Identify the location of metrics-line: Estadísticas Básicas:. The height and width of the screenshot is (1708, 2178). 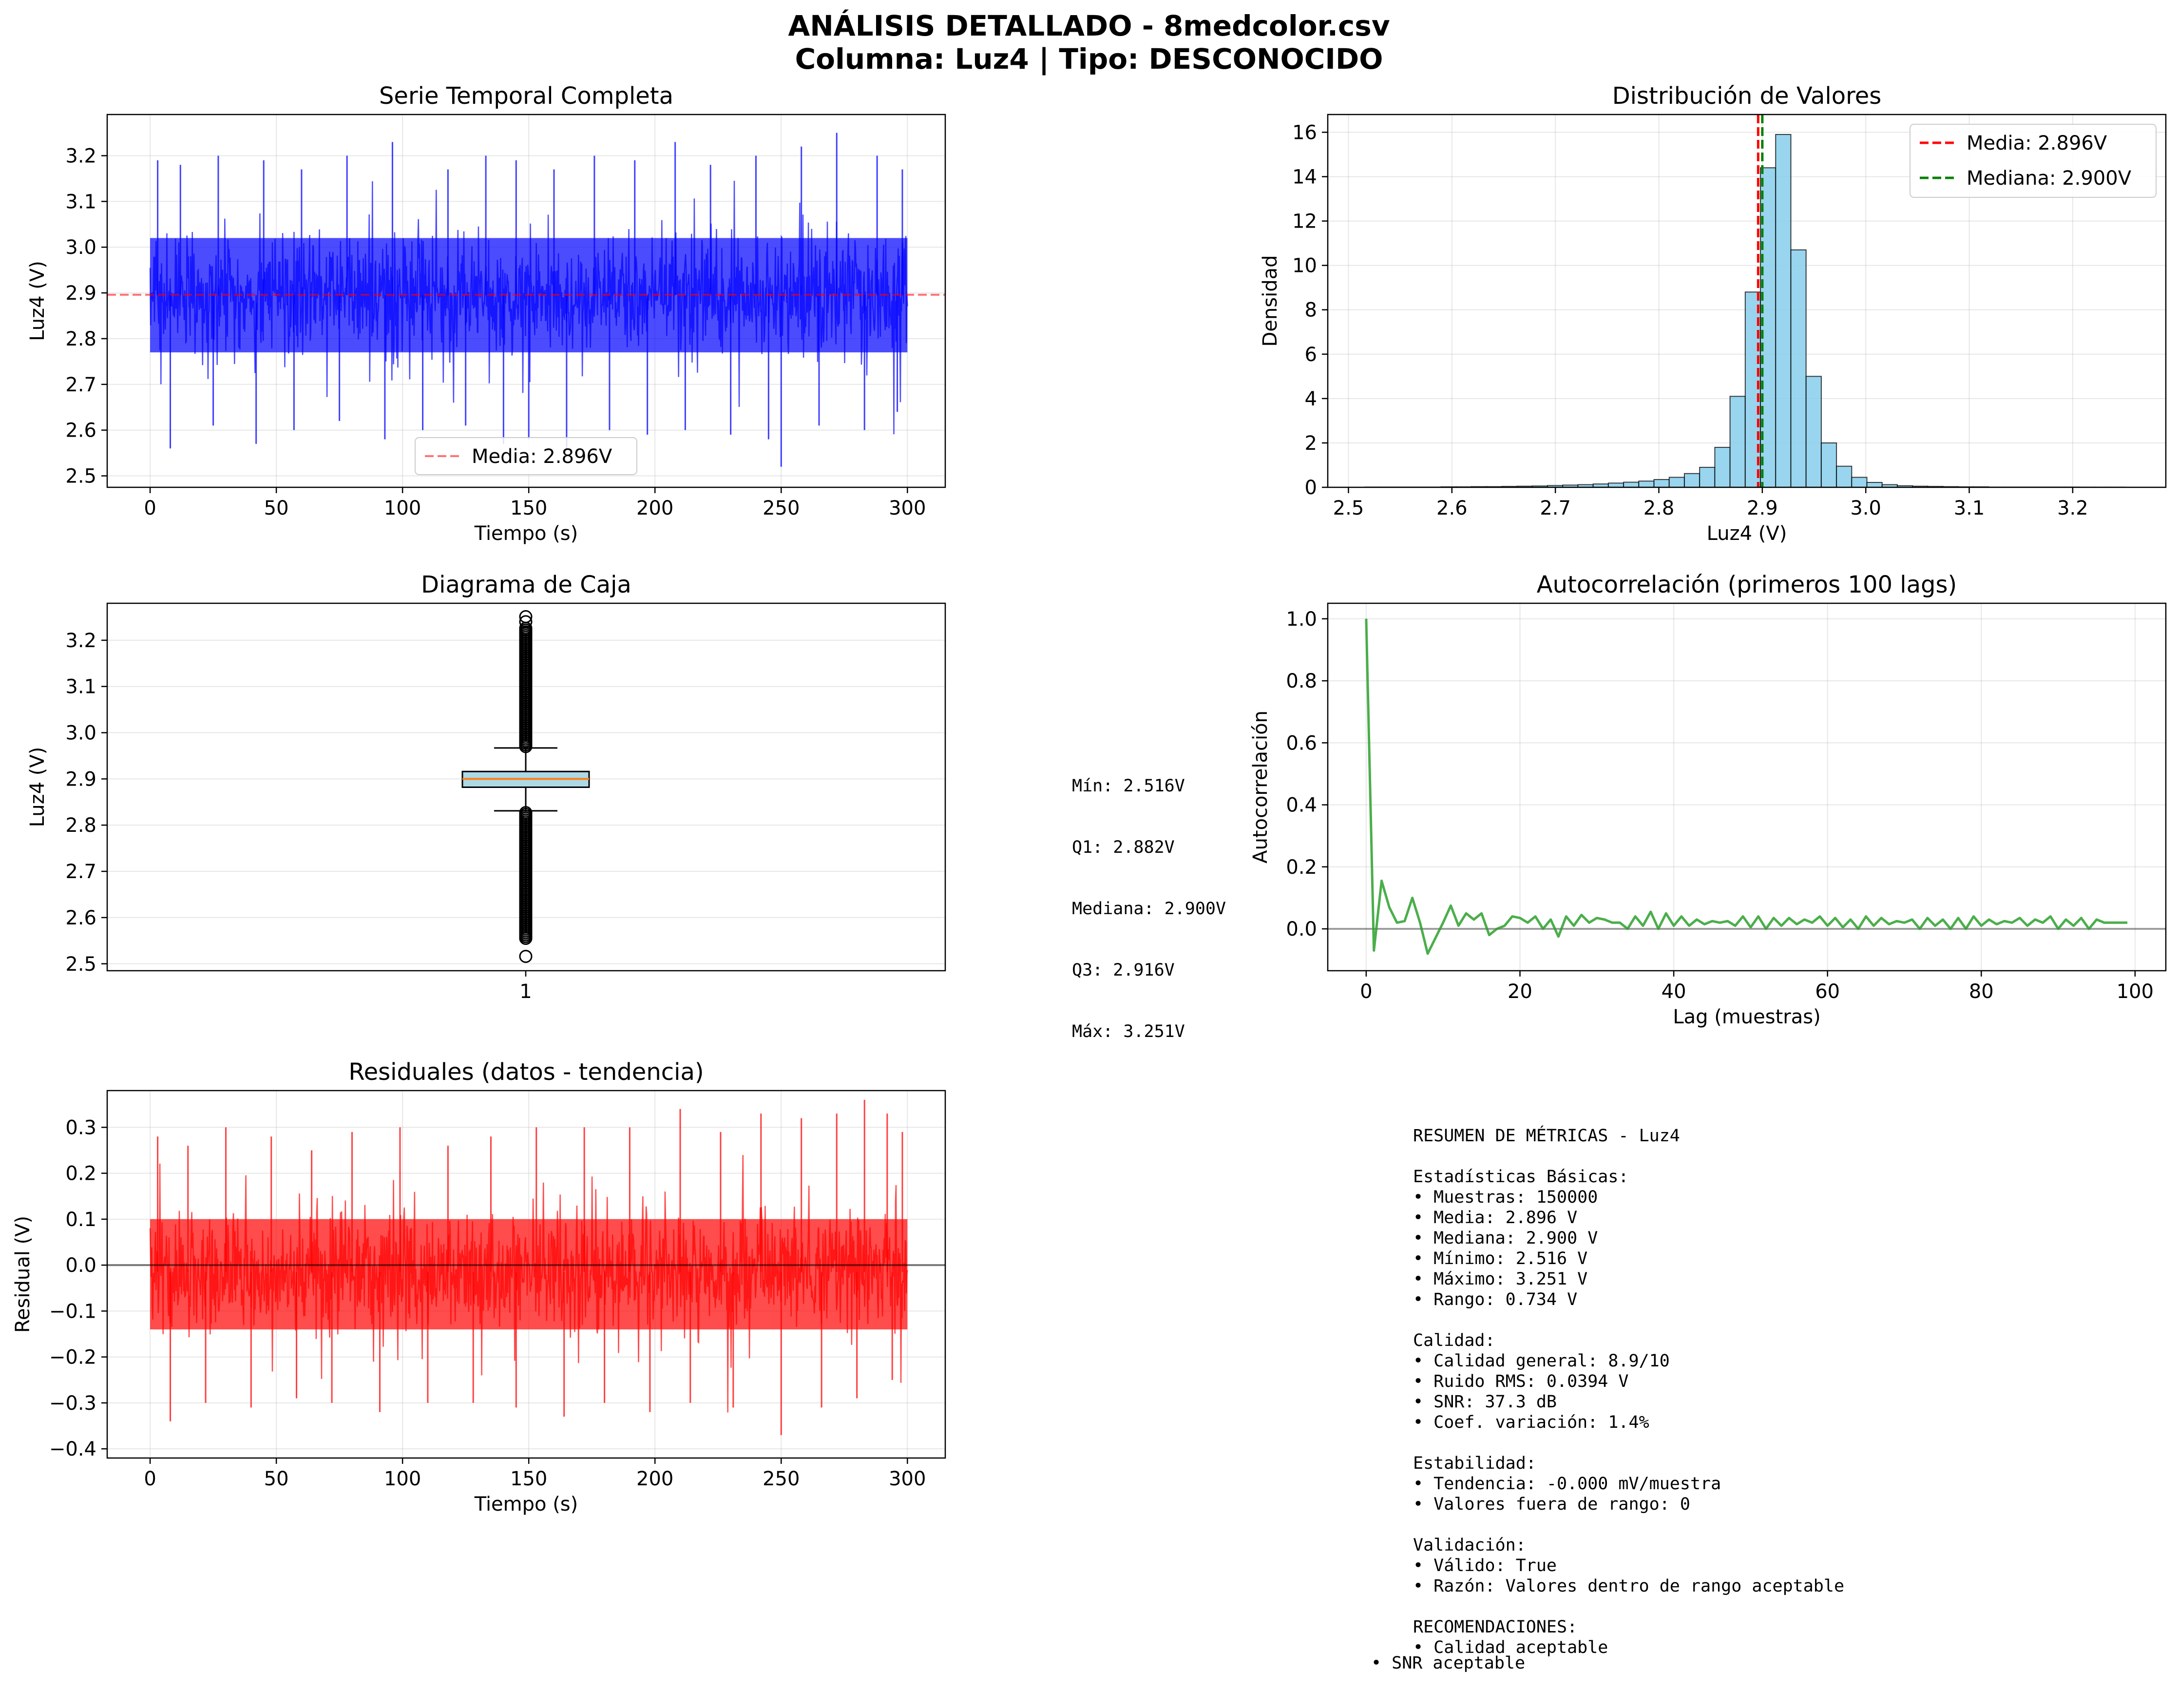
(1521, 1177).